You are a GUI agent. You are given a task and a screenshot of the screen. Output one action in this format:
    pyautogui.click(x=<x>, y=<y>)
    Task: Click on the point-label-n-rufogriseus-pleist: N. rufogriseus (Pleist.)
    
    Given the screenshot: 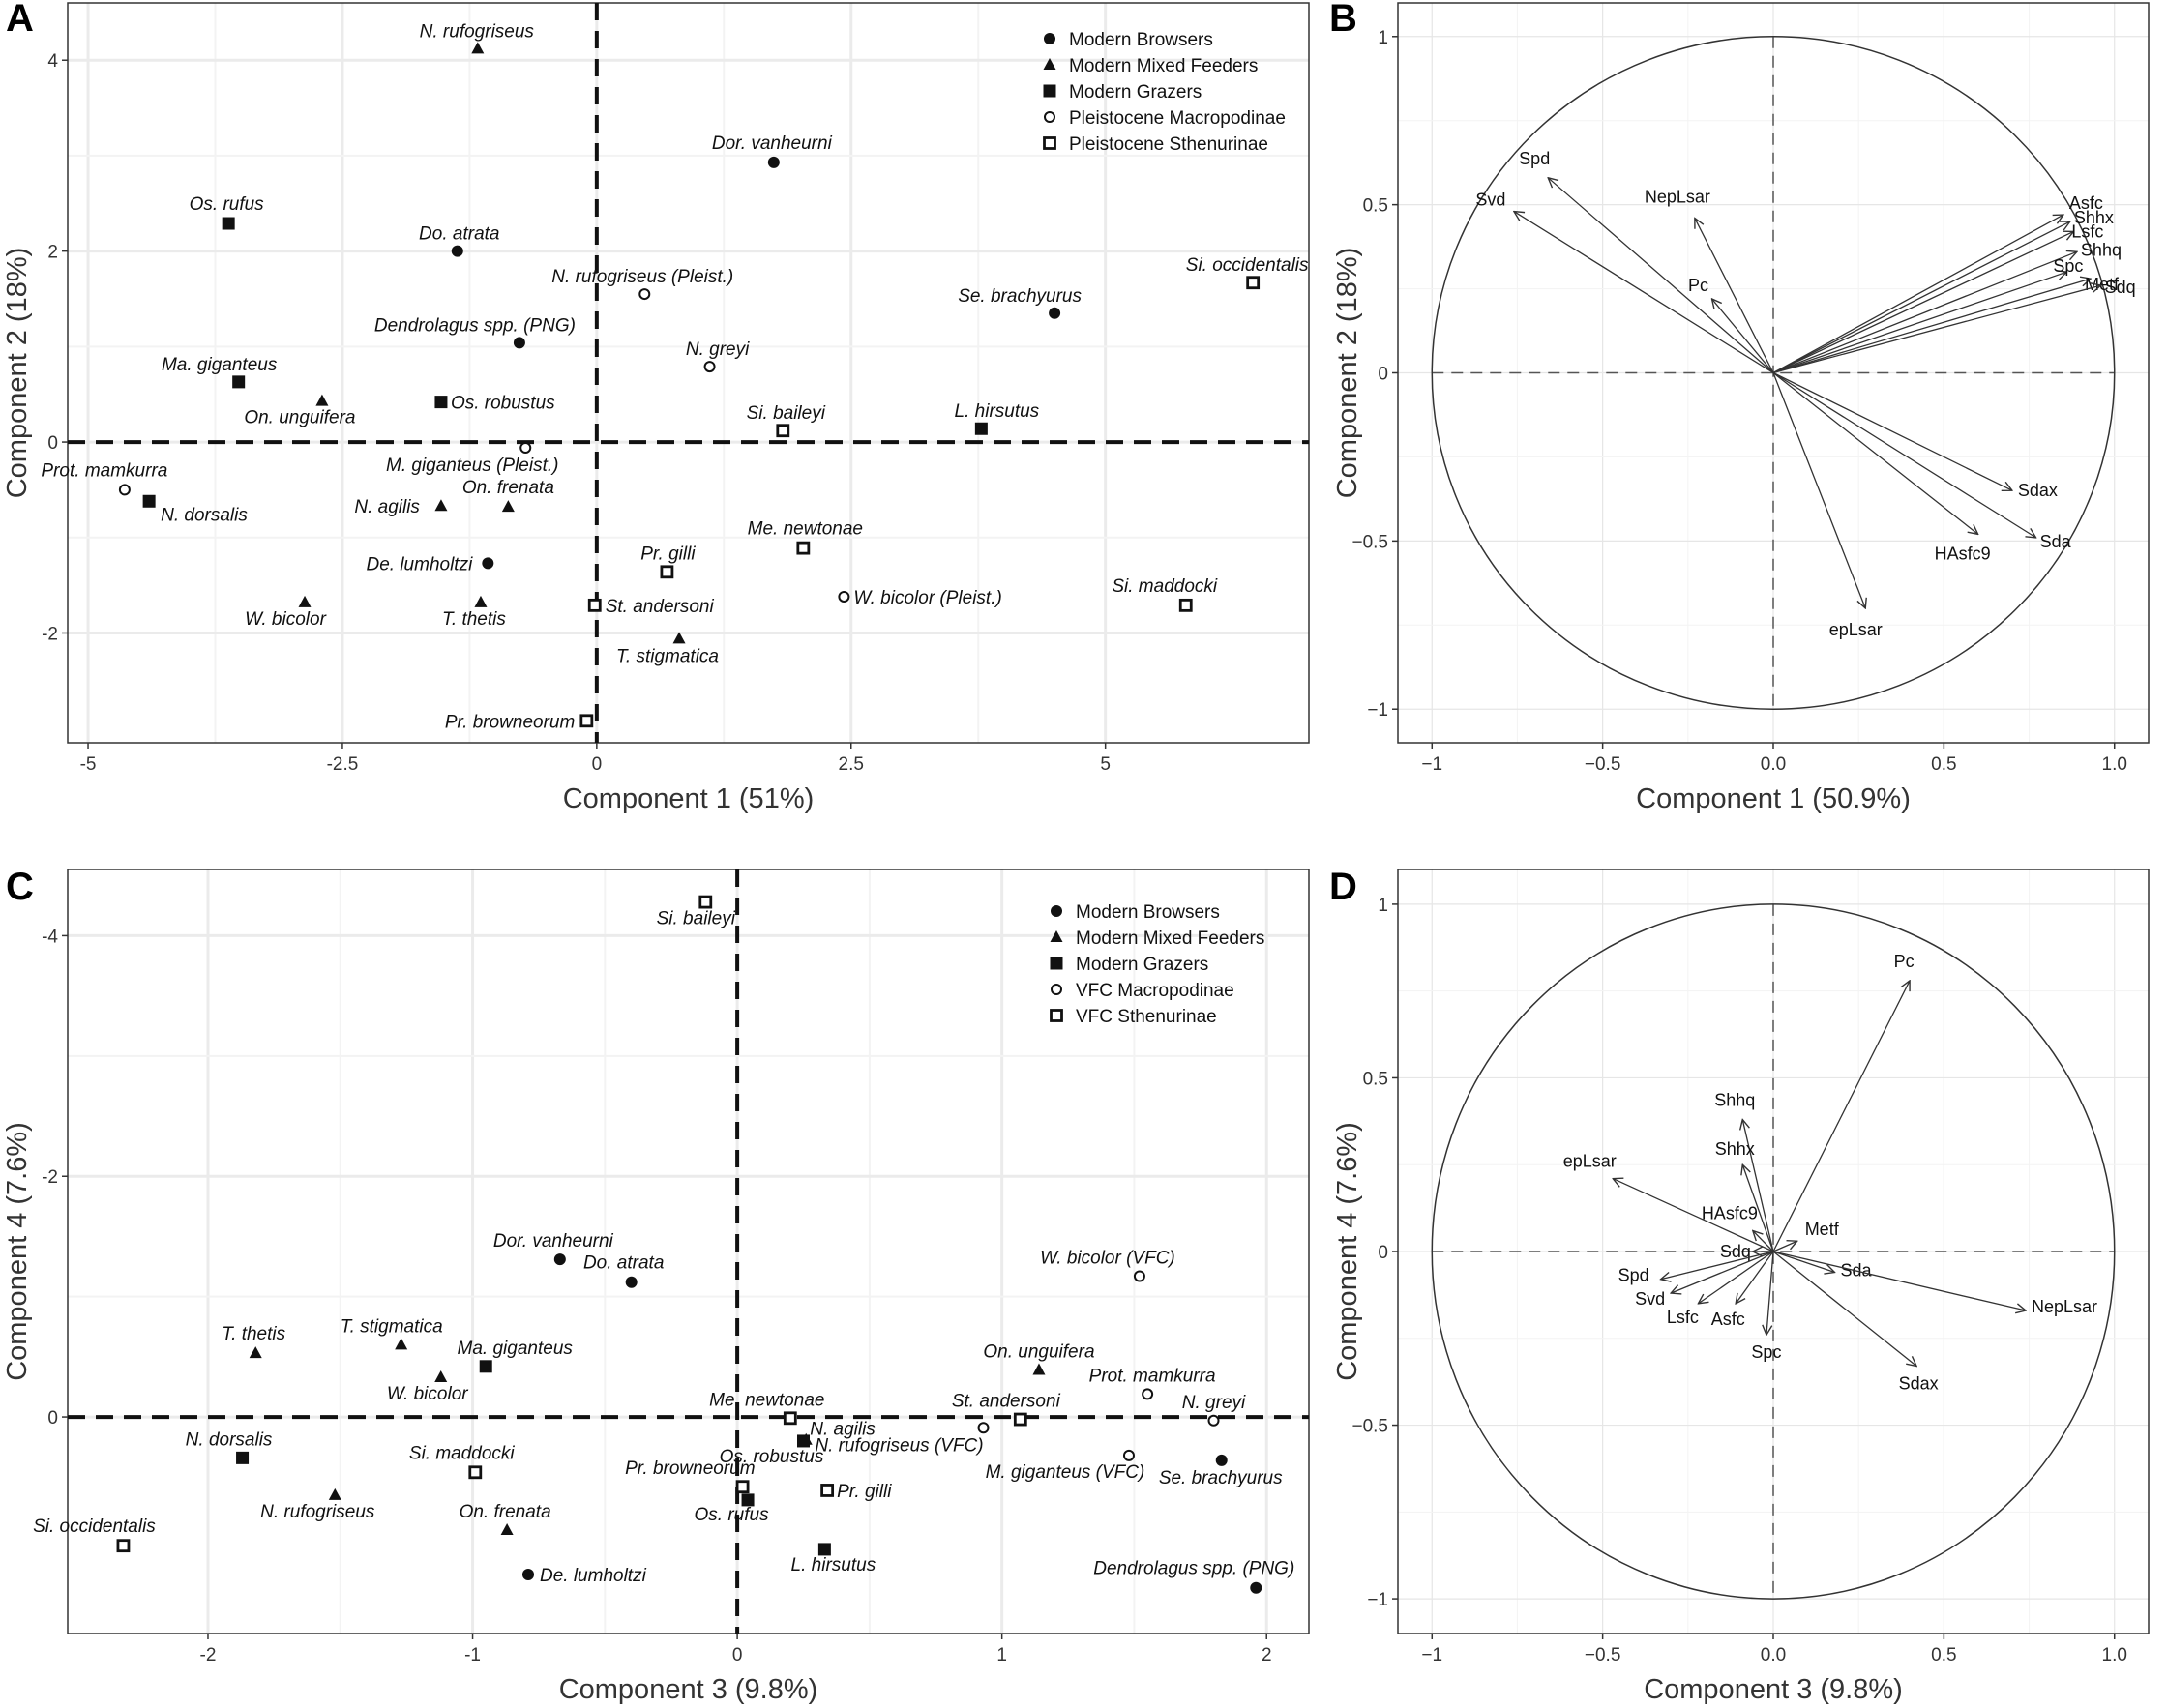 What is the action you would take?
    pyautogui.click(x=642, y=277)
    